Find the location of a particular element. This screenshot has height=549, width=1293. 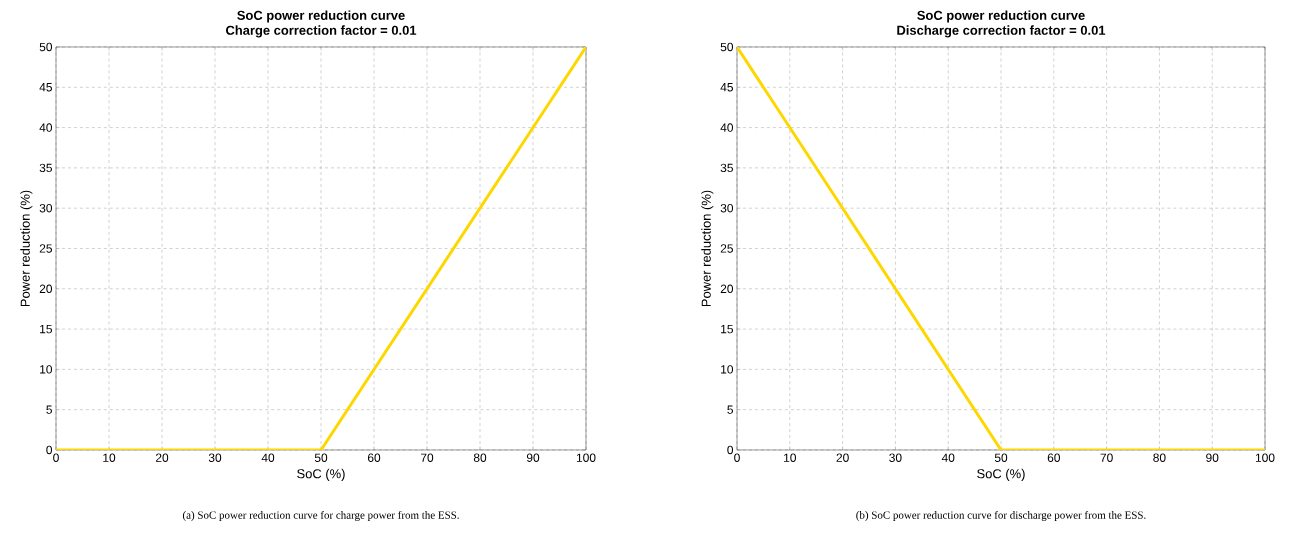

chart-subtitle: Discharge correction factor = 0.01 is located at coordinates (1001, 31).